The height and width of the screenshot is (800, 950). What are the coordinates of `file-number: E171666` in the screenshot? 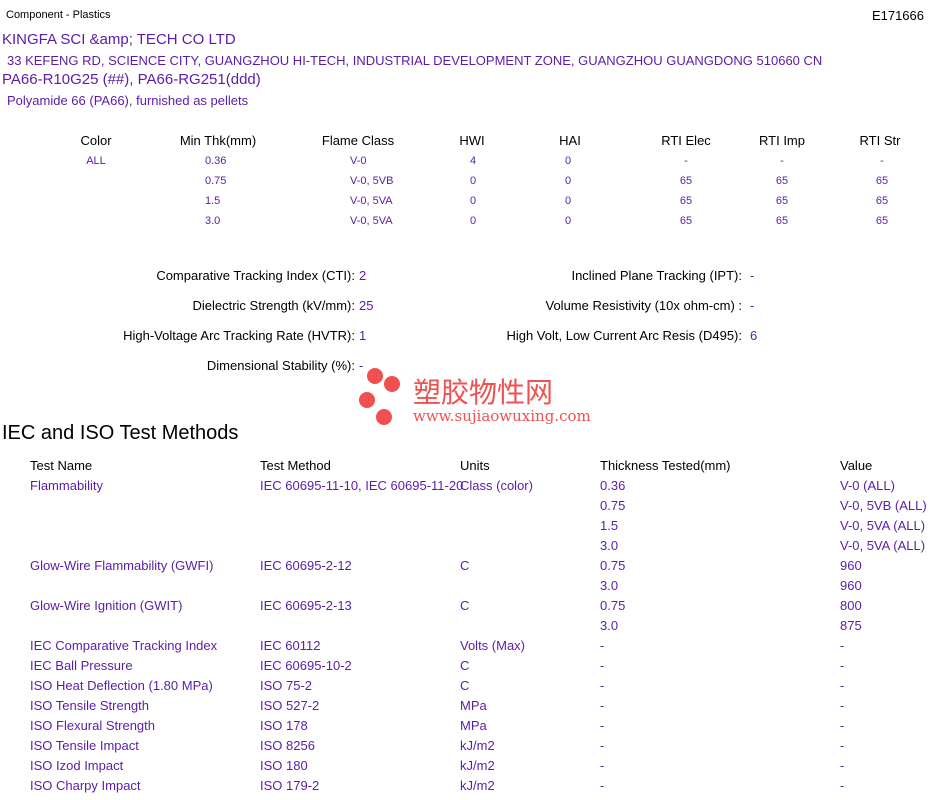 It's located at (897, 15).